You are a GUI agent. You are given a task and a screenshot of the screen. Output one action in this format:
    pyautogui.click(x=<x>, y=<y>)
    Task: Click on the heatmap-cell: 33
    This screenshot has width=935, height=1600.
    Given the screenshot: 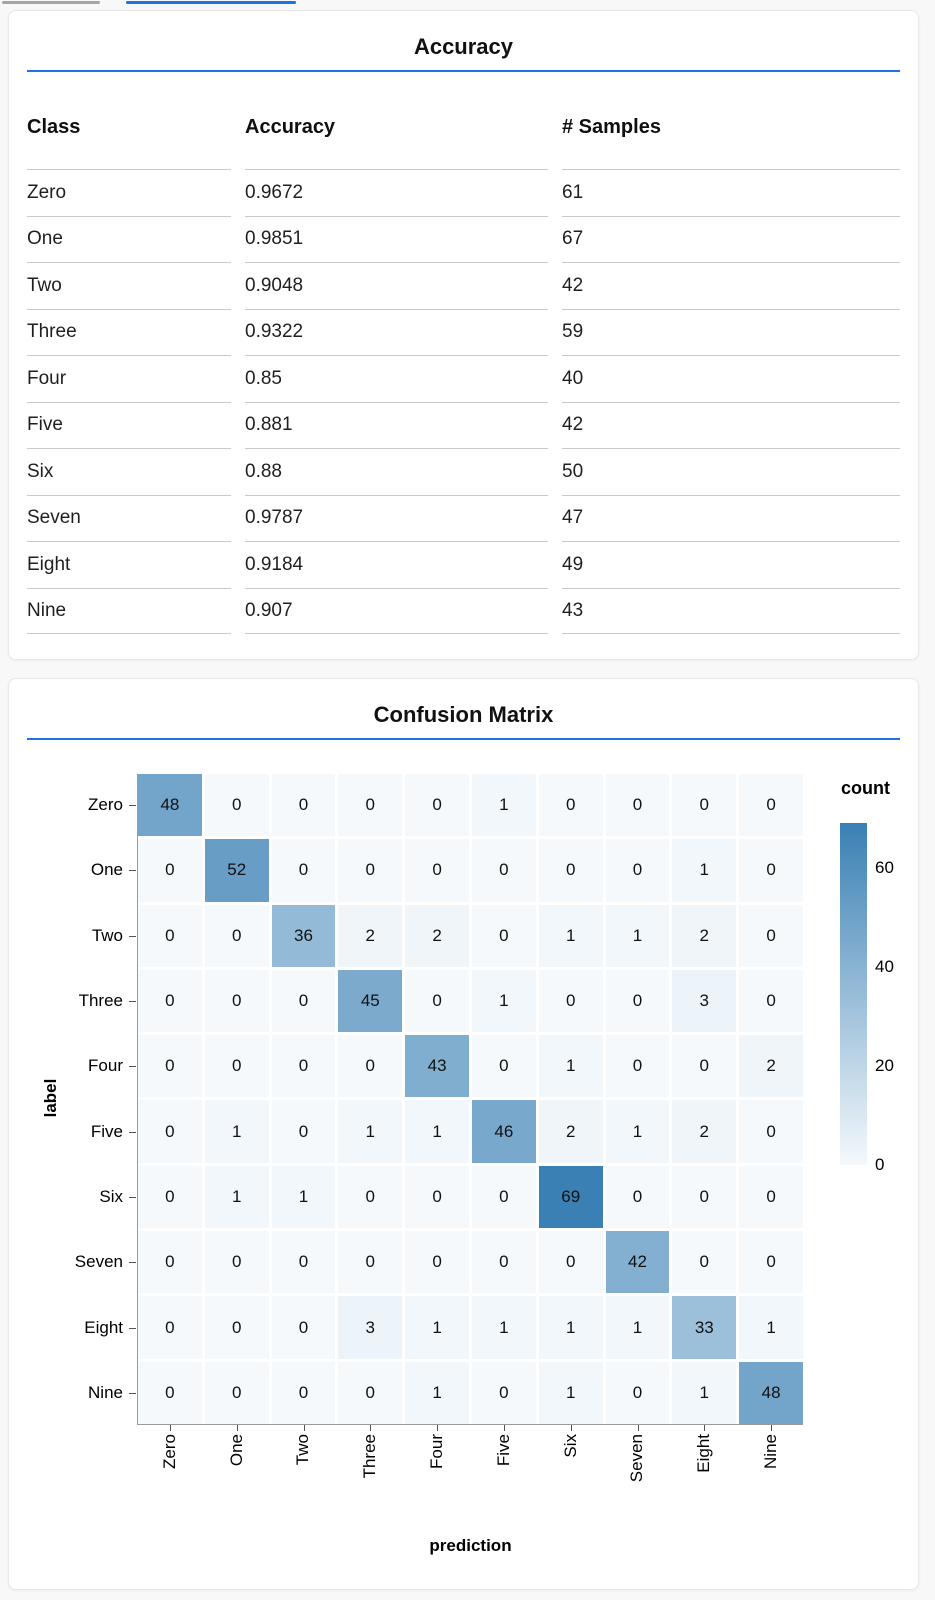 What is the action you would take?
    pyautogui.click(x=704, y=1327)
    